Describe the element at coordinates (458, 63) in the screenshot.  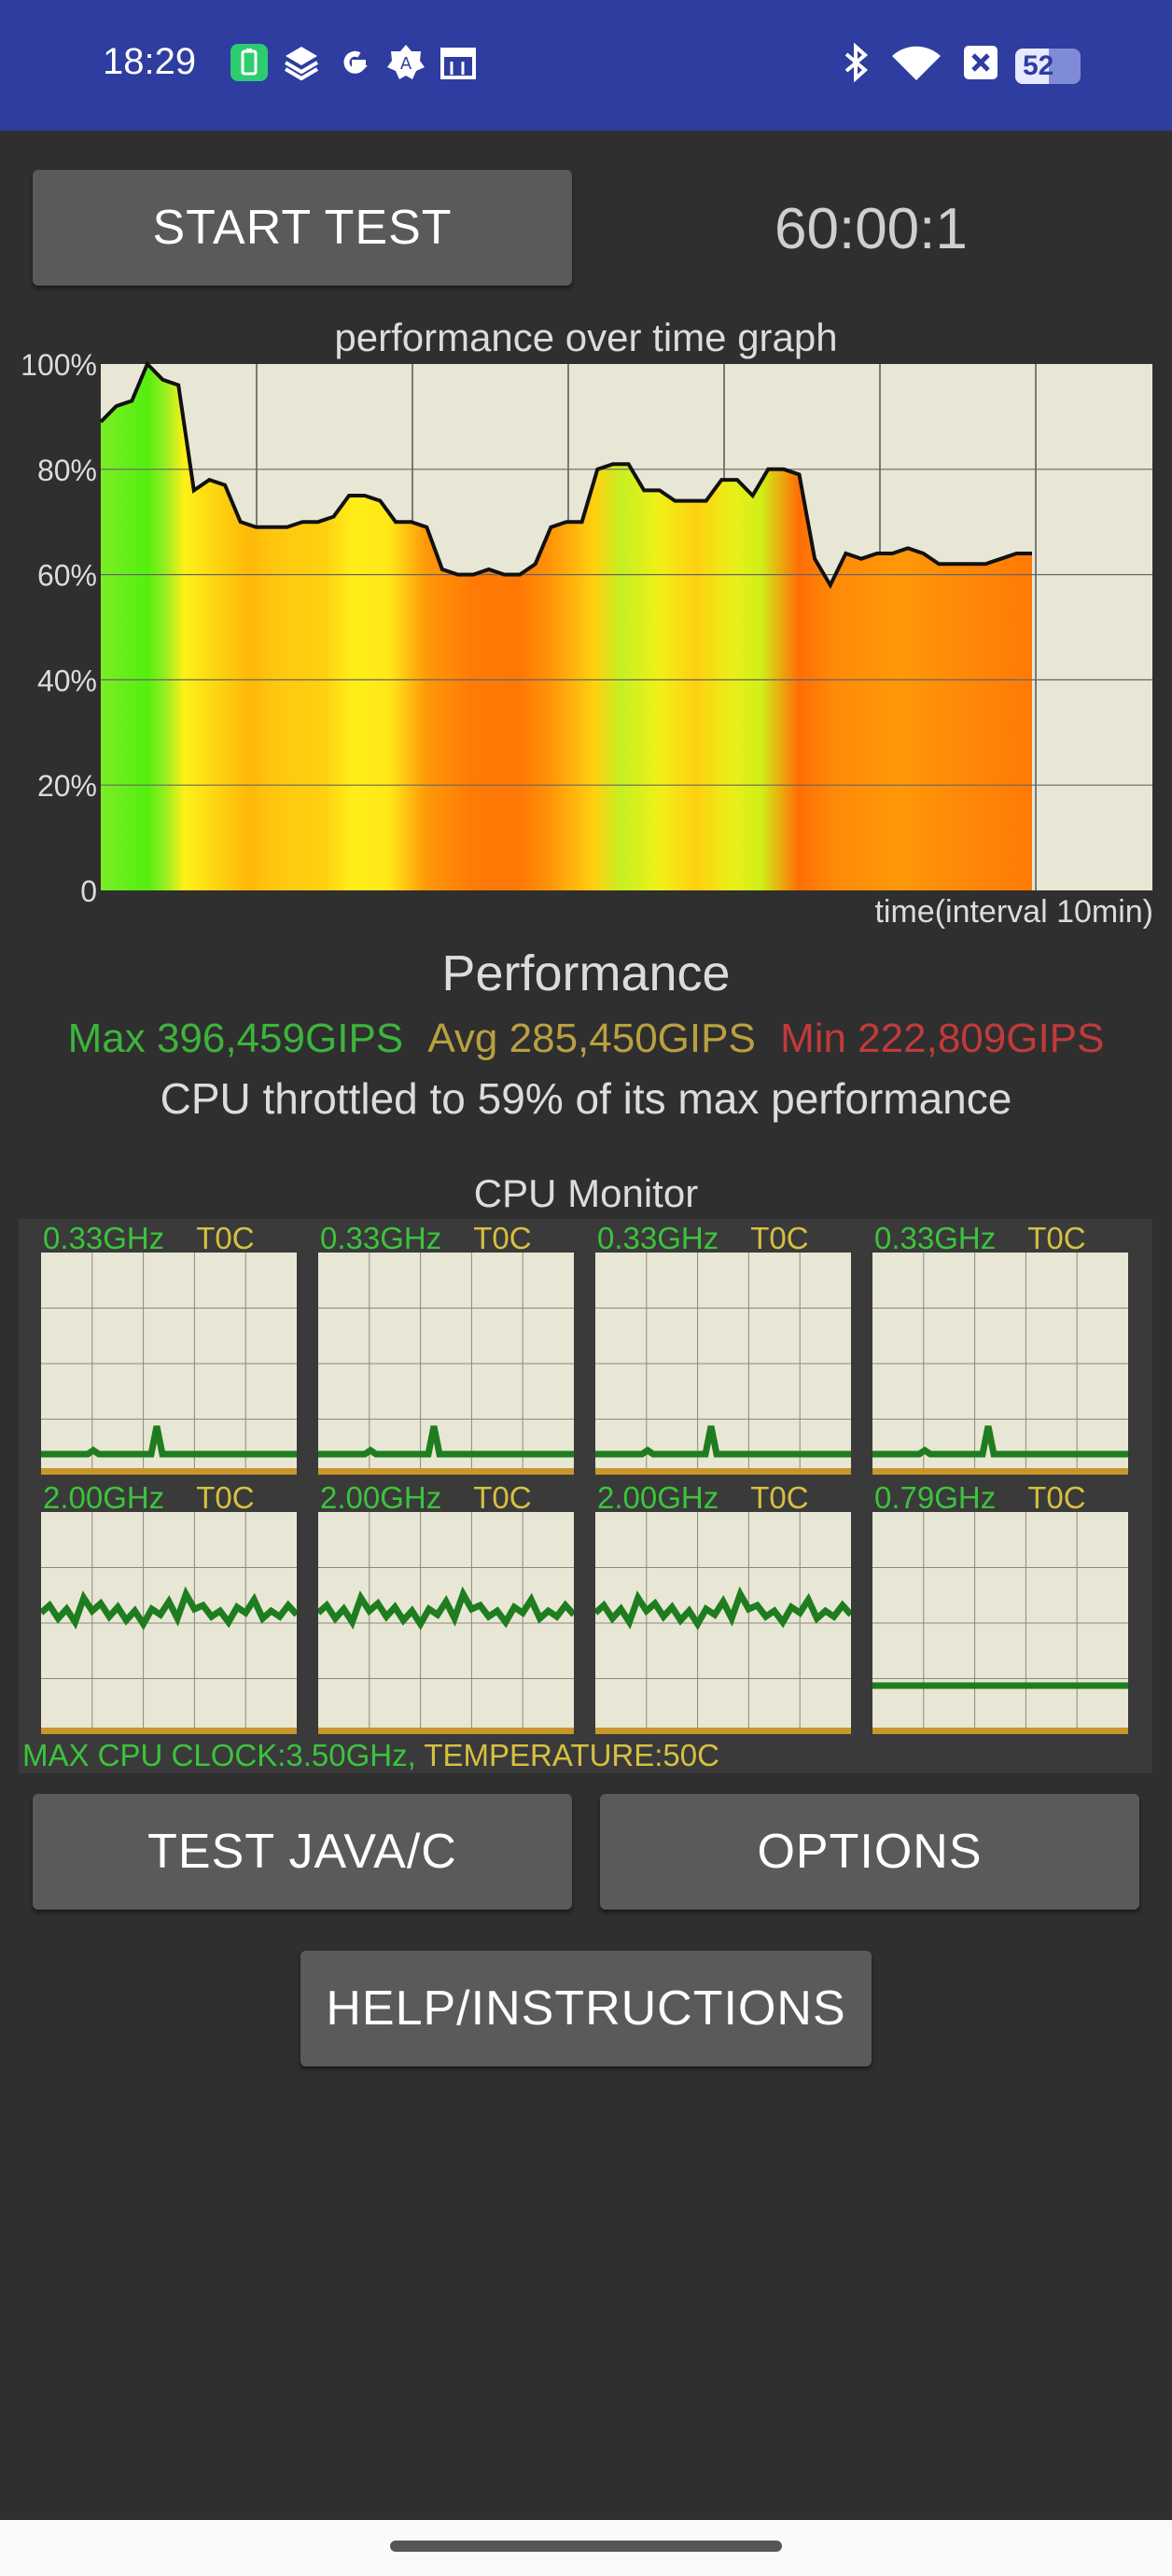
I see `calendar-icon` at that location.